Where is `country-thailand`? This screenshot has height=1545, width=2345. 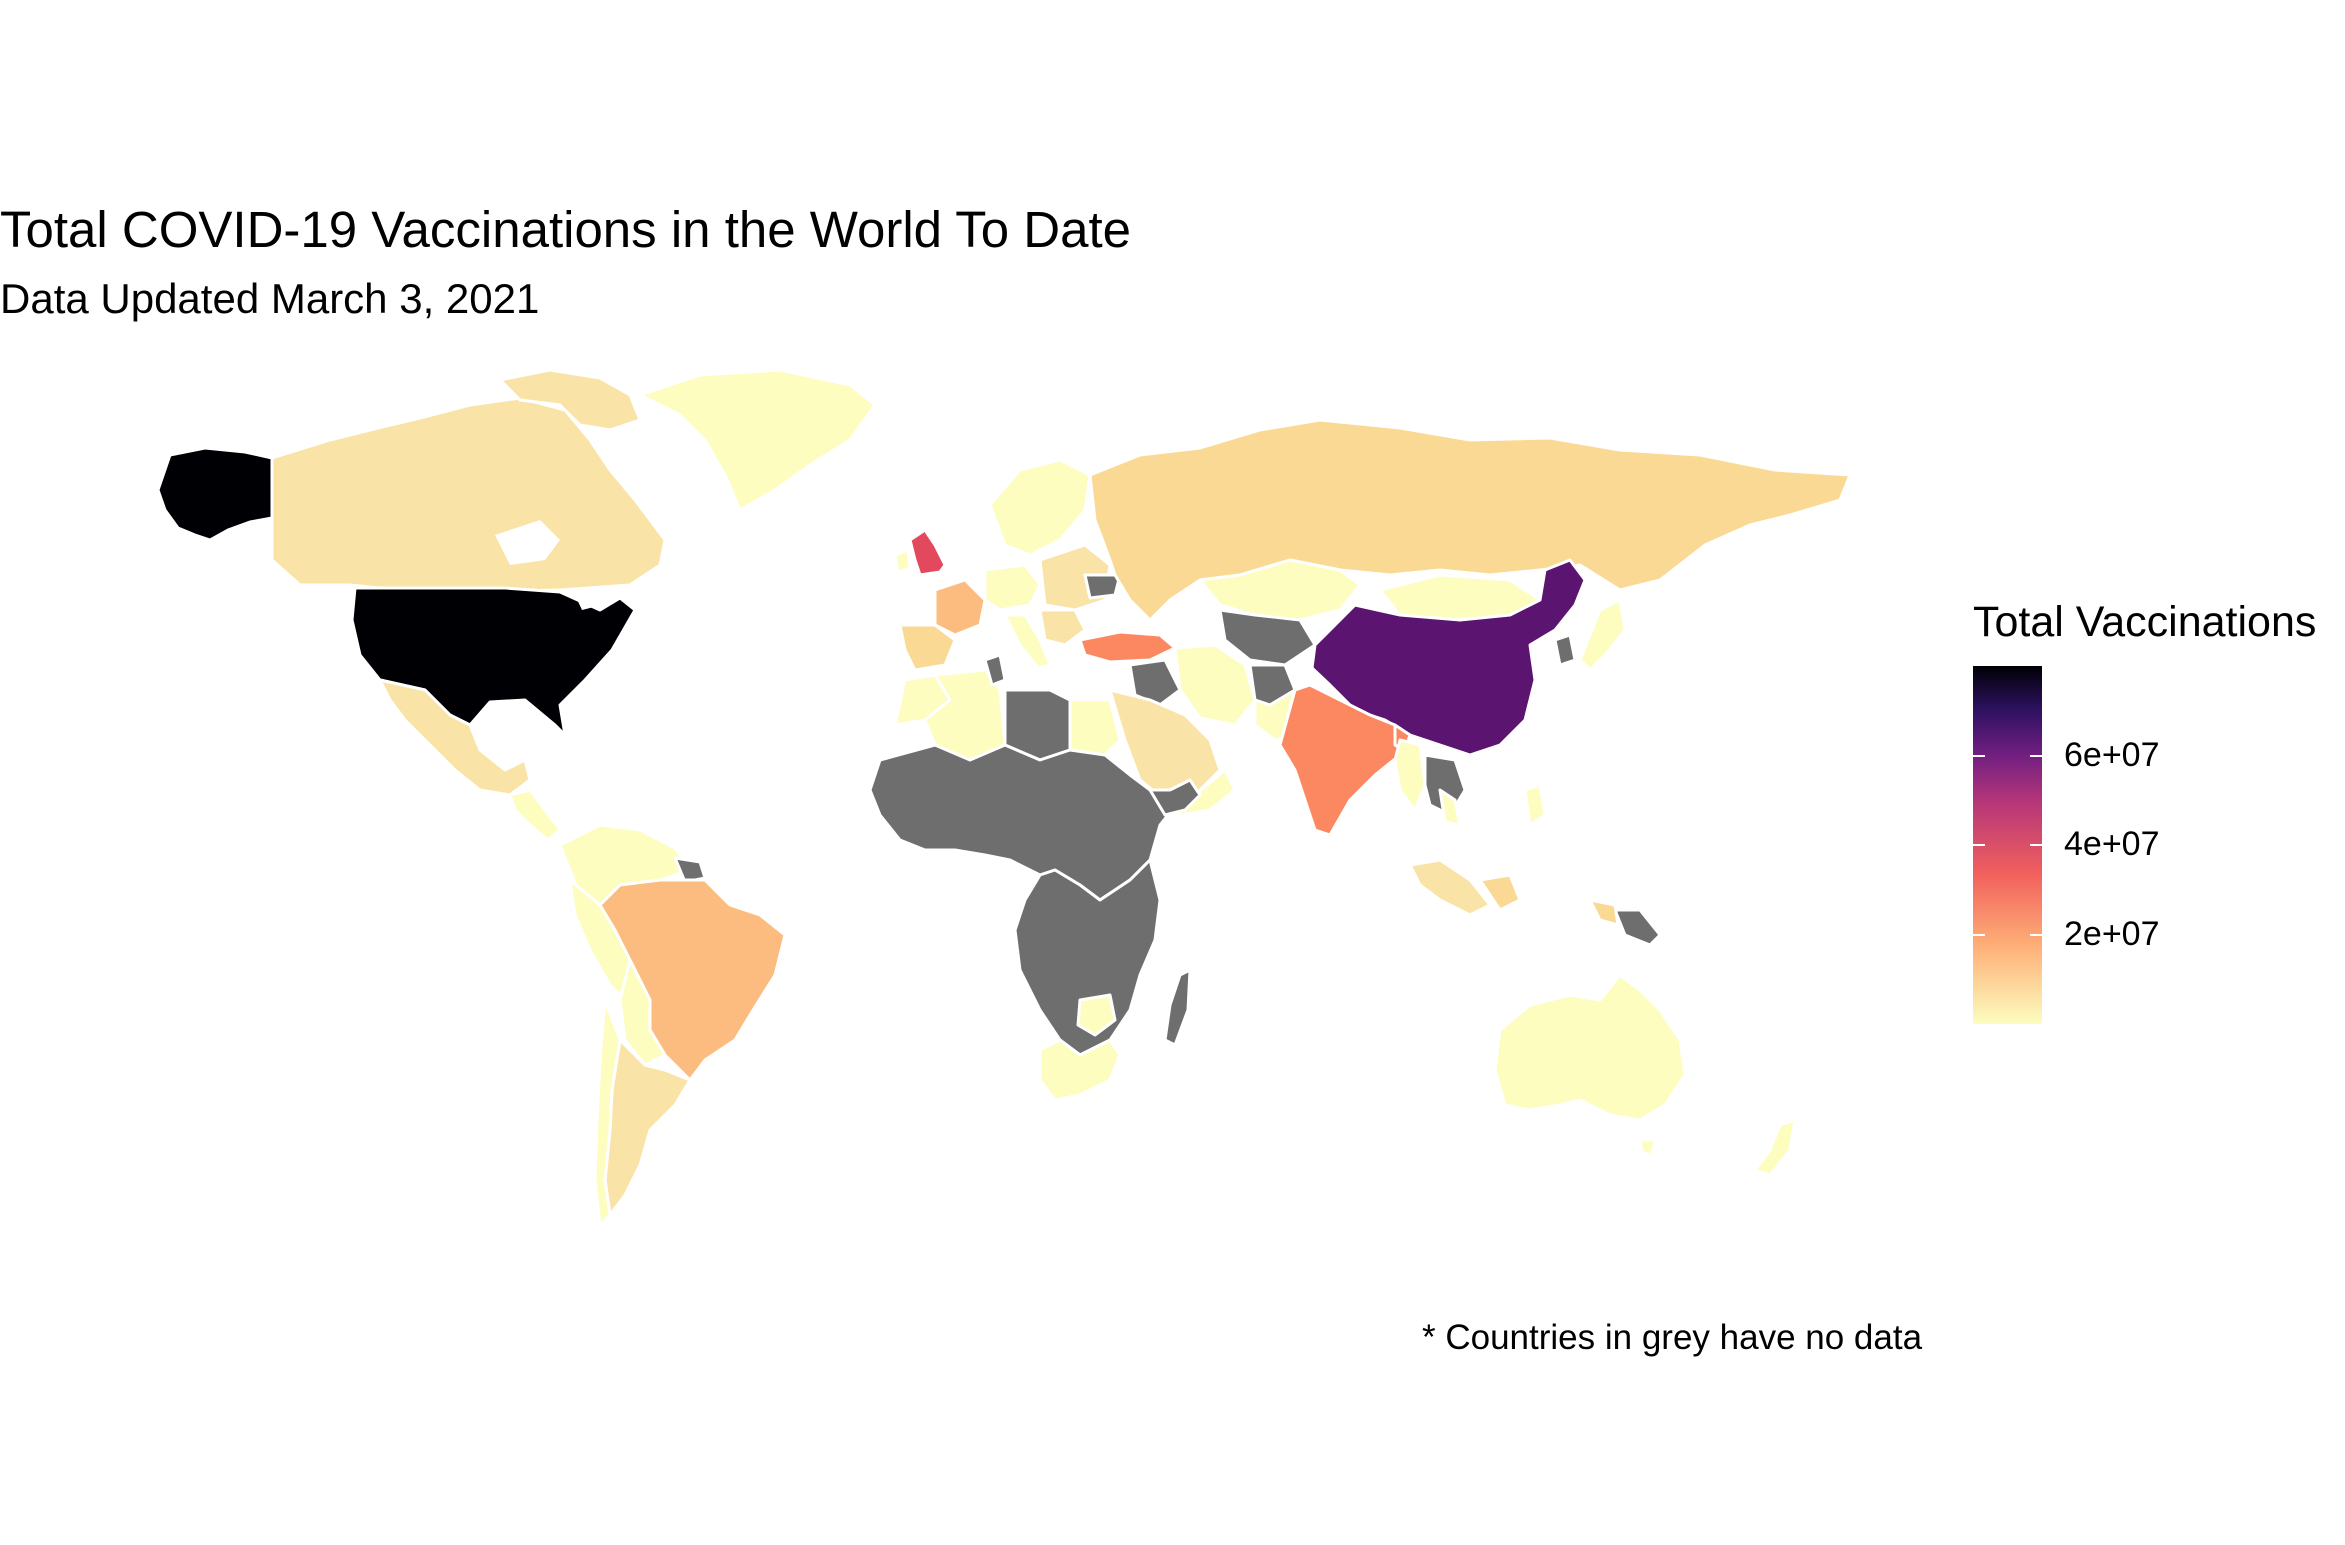
country-thailand is located at coordinates (1450, 807).